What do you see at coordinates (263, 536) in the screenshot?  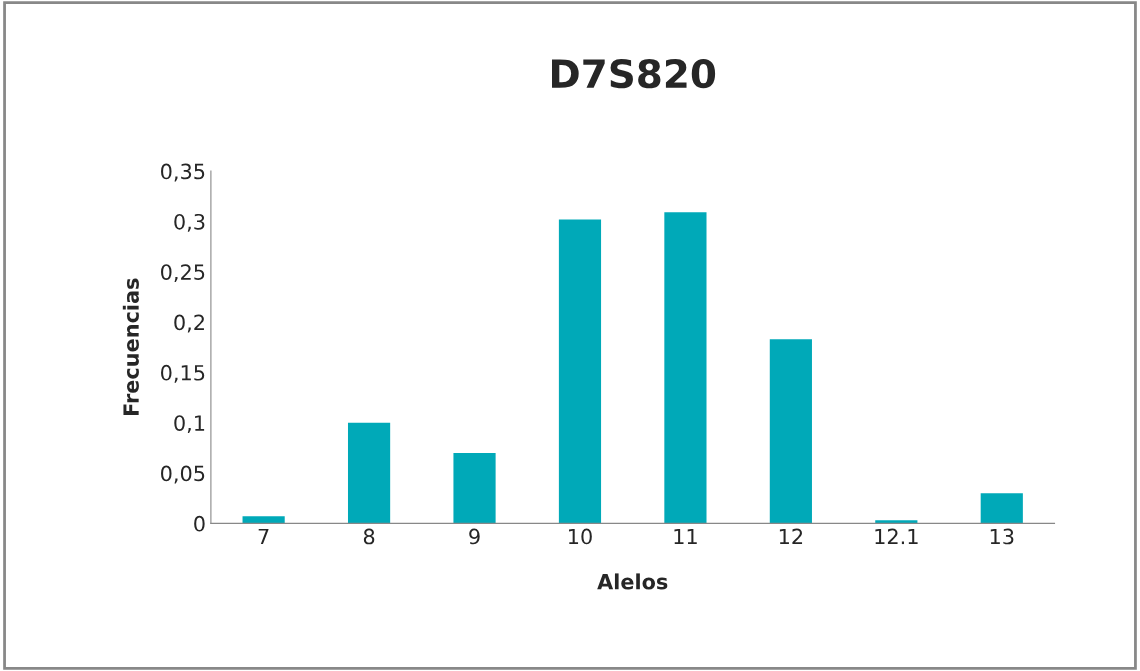 I see `x-tick-label: 7` at bounding box center [263, 536].